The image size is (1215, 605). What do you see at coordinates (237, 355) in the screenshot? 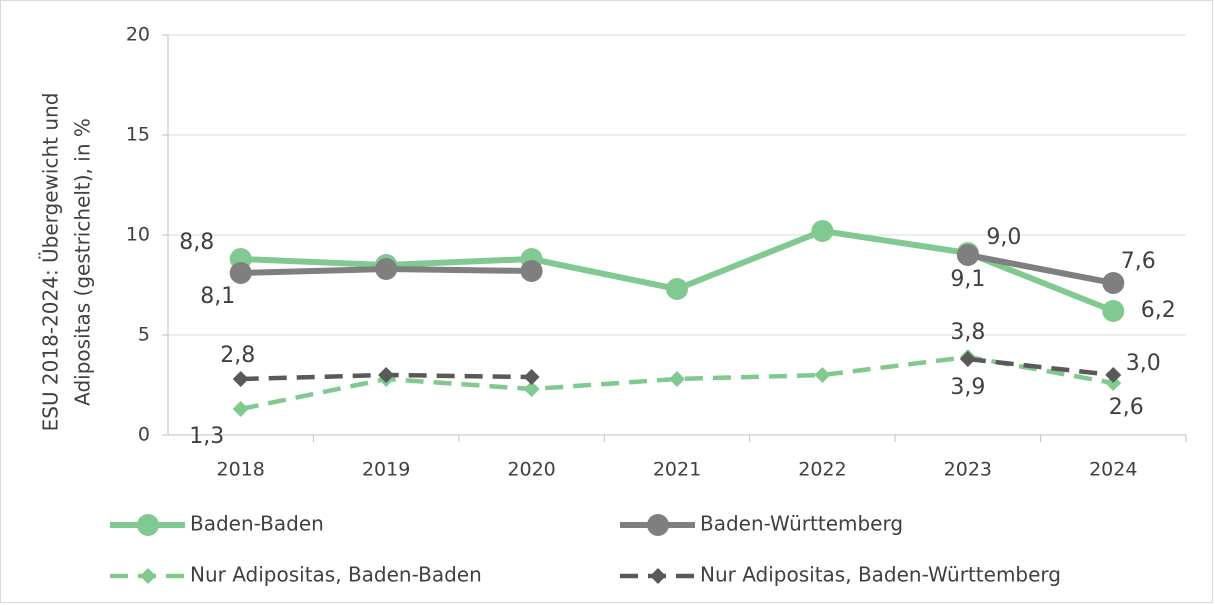
I see `data-label: 2,8` at bounding box center [237, 355].